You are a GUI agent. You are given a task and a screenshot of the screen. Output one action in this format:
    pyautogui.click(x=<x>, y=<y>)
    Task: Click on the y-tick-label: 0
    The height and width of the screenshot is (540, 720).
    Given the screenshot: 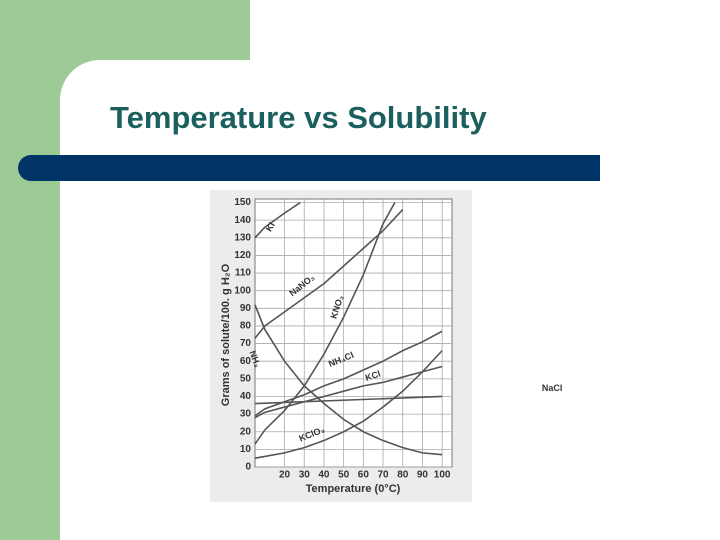 What is the action you would take?
    pyautogui.click(x=248, y=467)
    